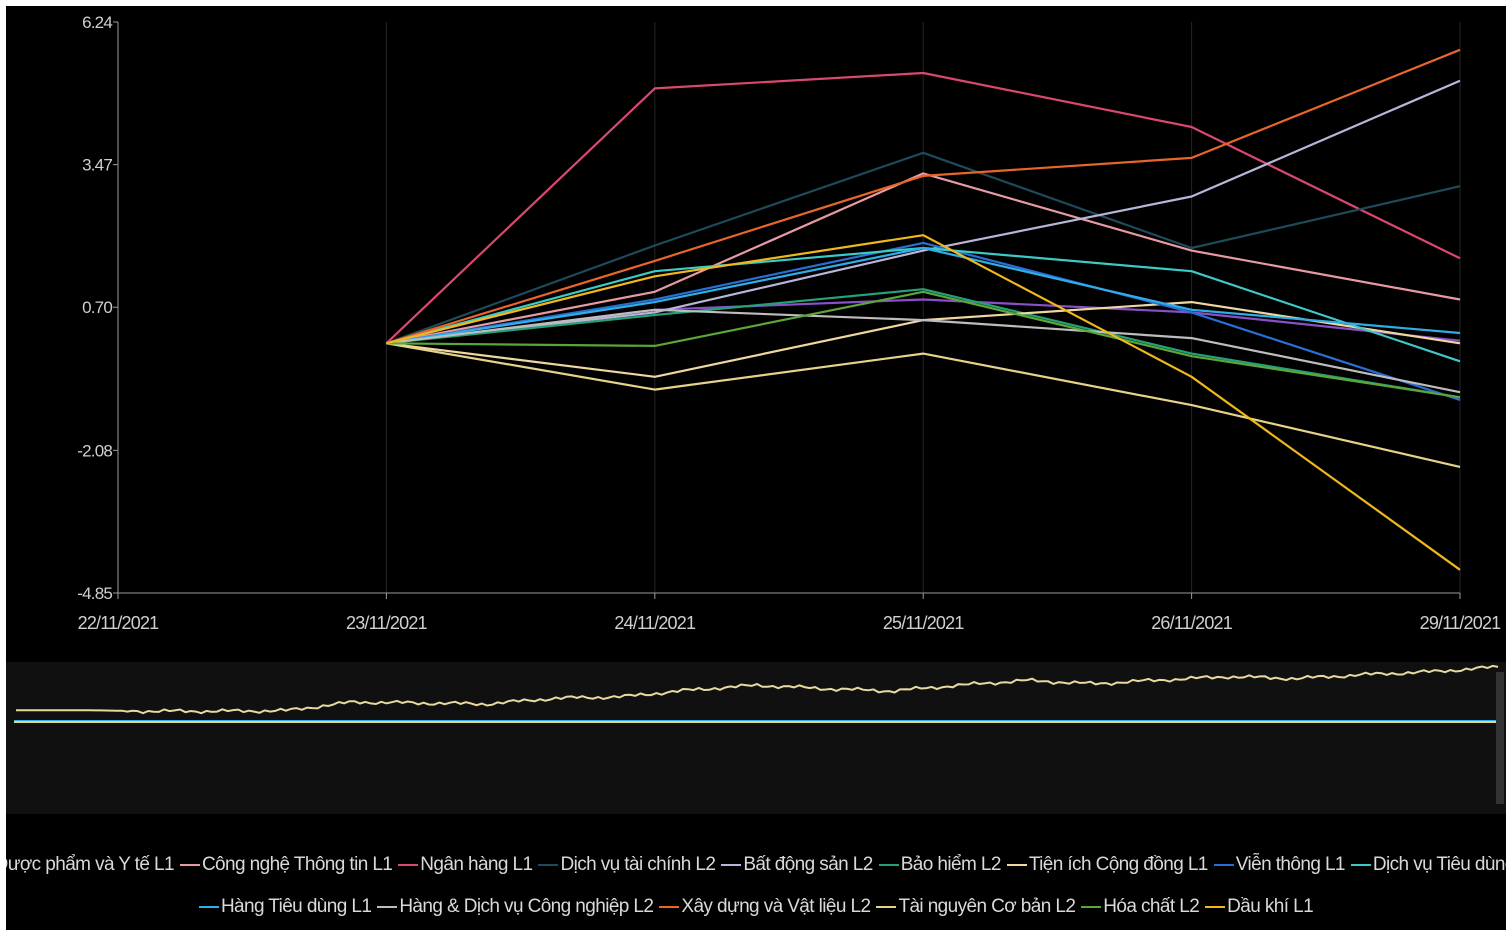 This screenshot has width=1512, height=933. What do you see at coordinates (97, 165) in the screenshot?
I see `y-tick-label: 3.47` at bounding box center [97, 165].